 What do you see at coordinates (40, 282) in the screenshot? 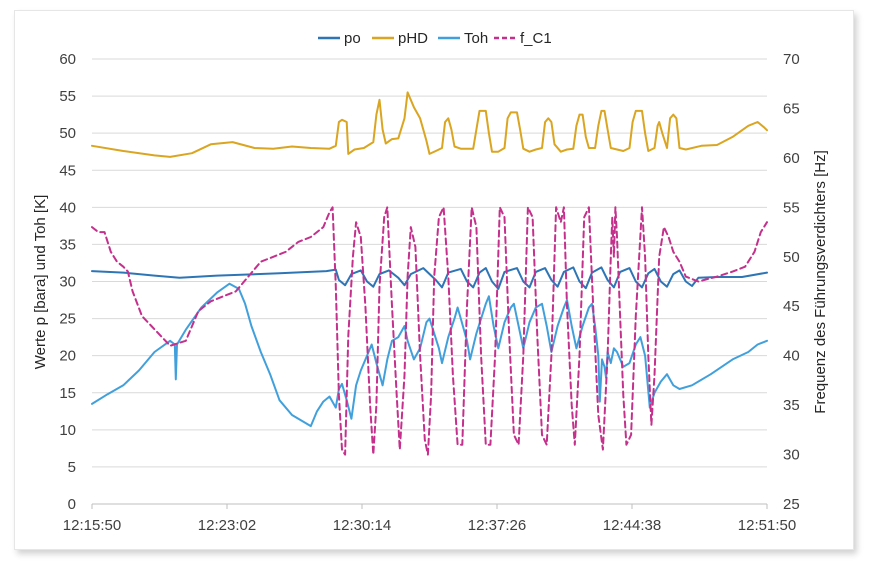
I see `y-axis-left-title: Werte p [bara] und Toh [K]` at bounding box center [40, 282].